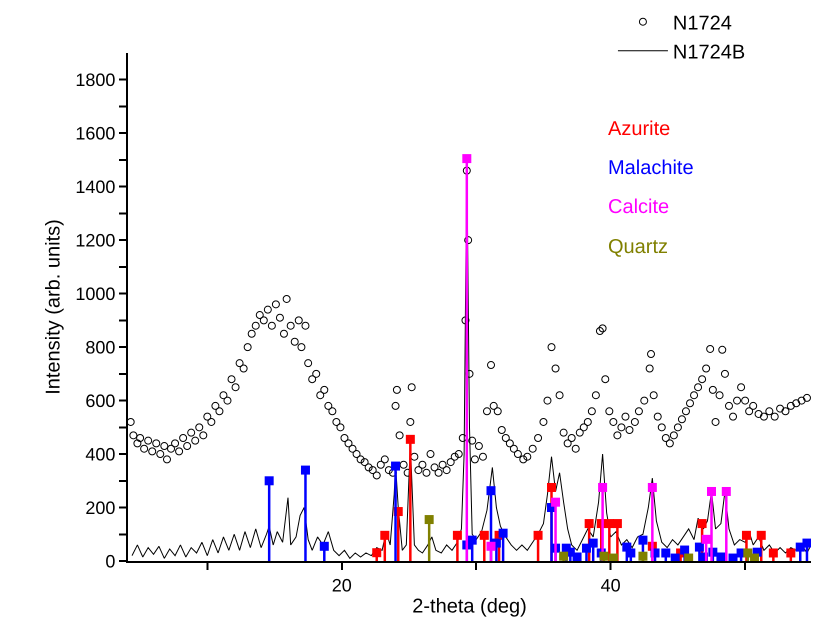 The height and width of the screenshot is (629, 813). What do you see at coordinates (95, 134) in the screenshot?
I see `y-tick-label: 1600` at bounding box center [95, 134].